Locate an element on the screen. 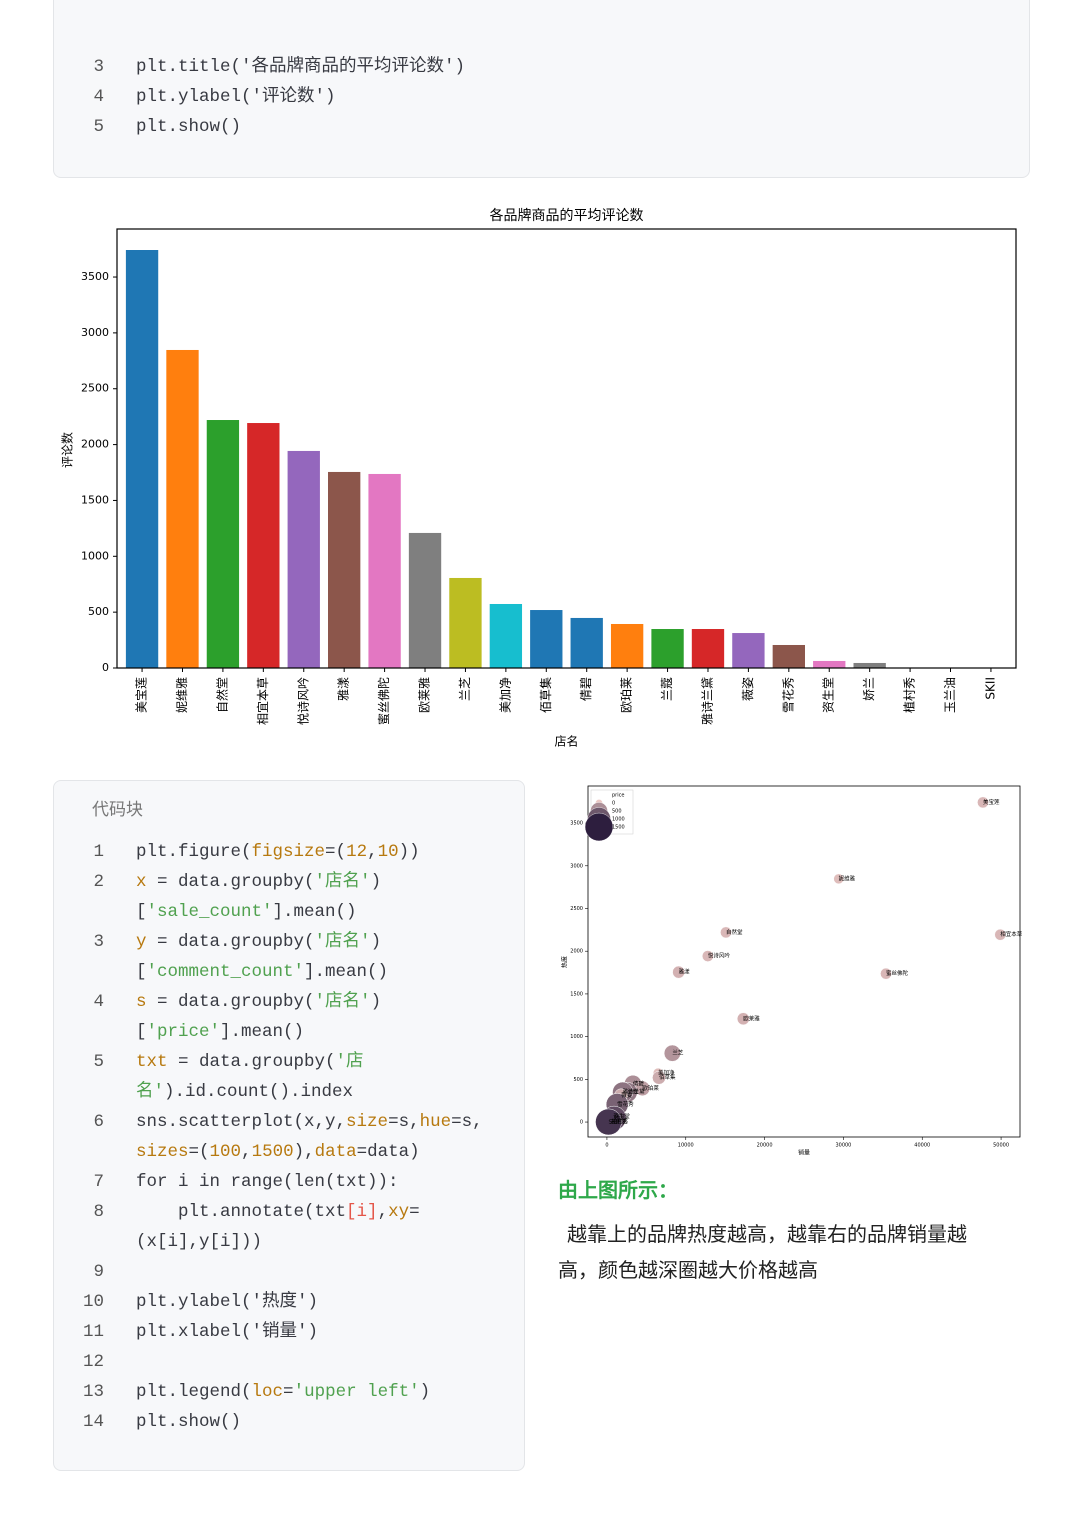  x-tick-label: 妮维雅 is located at coordinates (181, 695).